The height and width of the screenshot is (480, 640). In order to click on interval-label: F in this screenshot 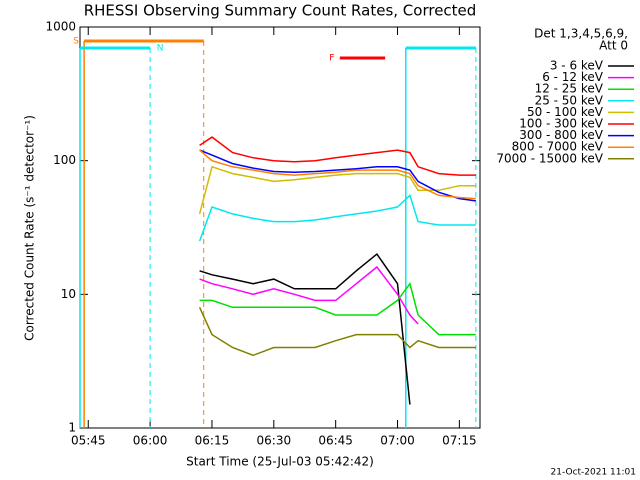, I will do `click(331, 59)`.